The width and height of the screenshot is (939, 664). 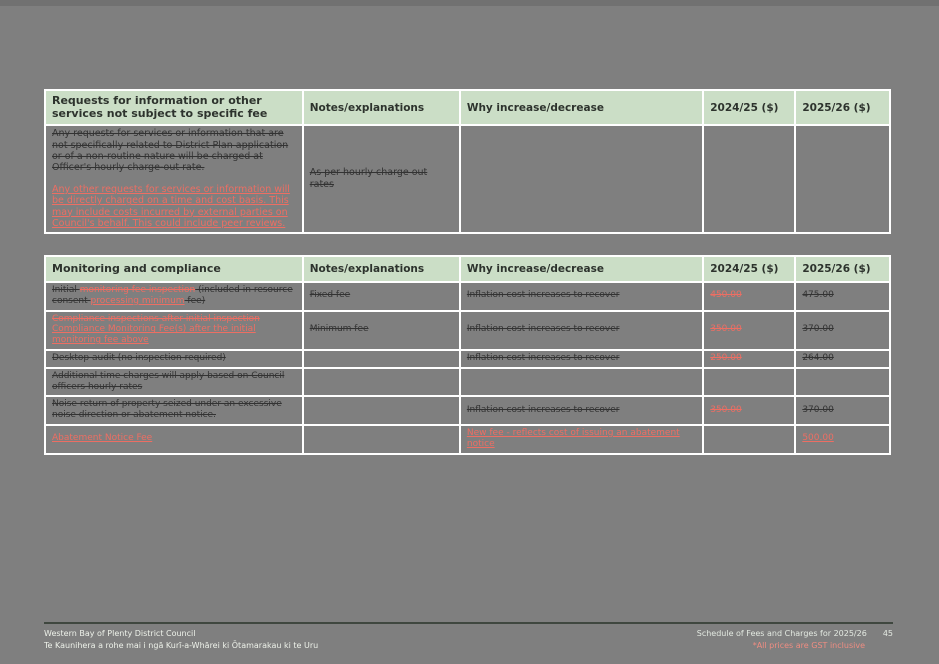 What do you see at coordinates (808, 645) in the screenshot?
I see `gst-note: *All prices are GST inclusive` at bounding box center [808, 645].